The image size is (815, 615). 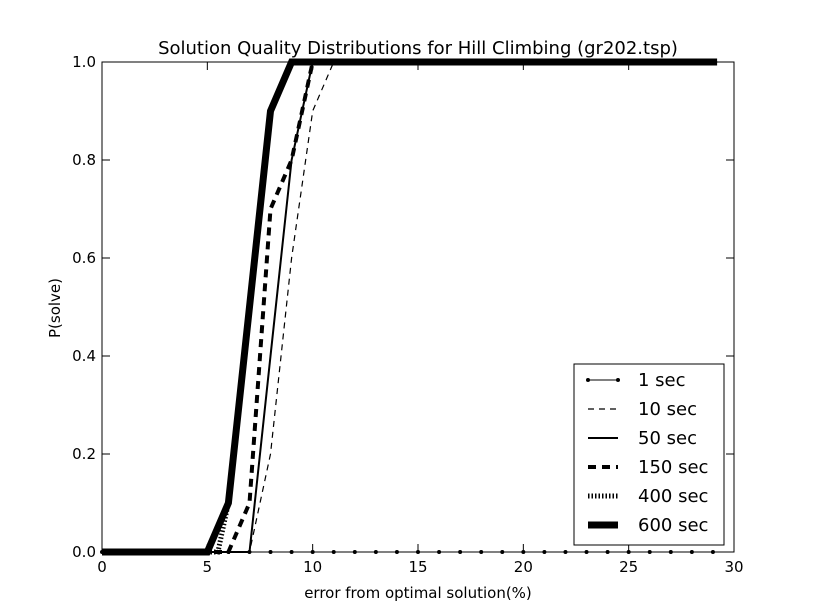 What do you see at coordinates (418, 593) in the screenshot?
I see `x-axis-label: error from optimal solution(%)` at bounding box center [418, 593].